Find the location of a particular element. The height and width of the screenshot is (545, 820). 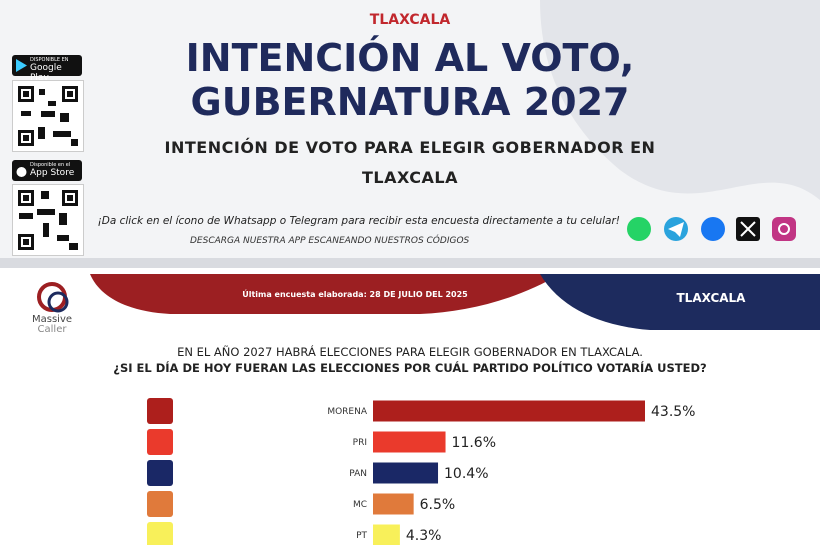

value-label: 10.4% is located at coordinates (466, 474).